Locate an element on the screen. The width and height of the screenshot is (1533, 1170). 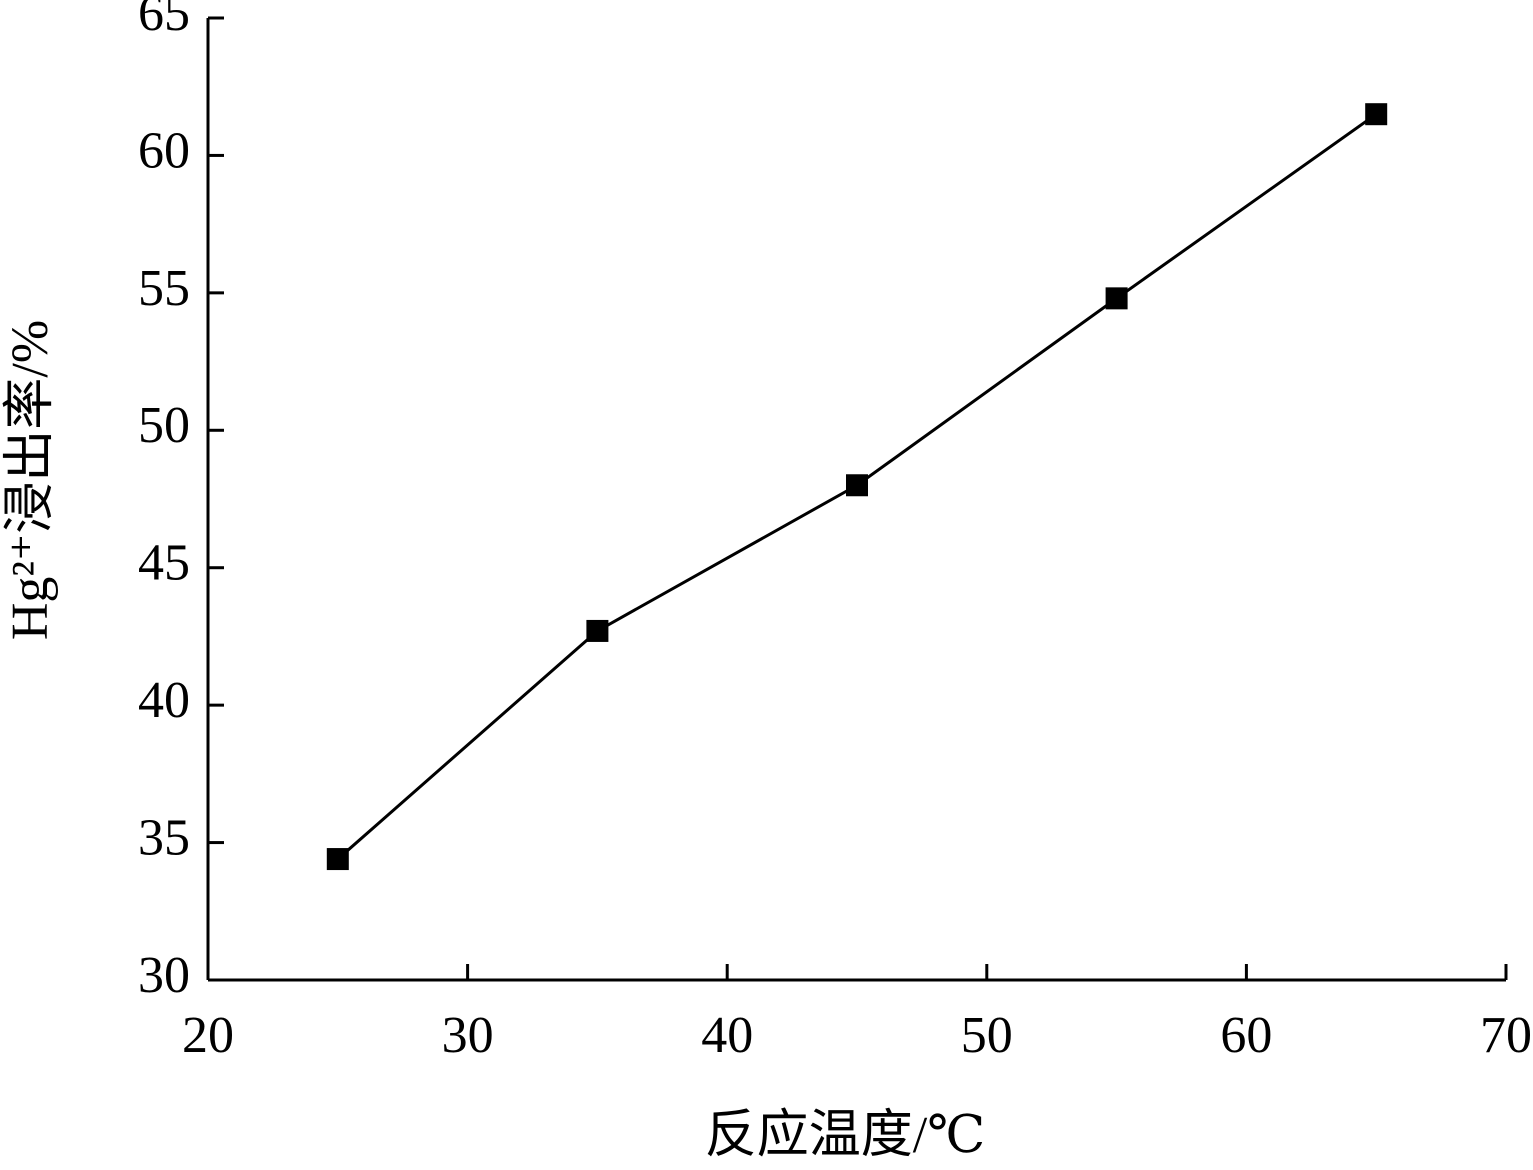
x-tick-label: 40 is located at coordinates (727, 1035).